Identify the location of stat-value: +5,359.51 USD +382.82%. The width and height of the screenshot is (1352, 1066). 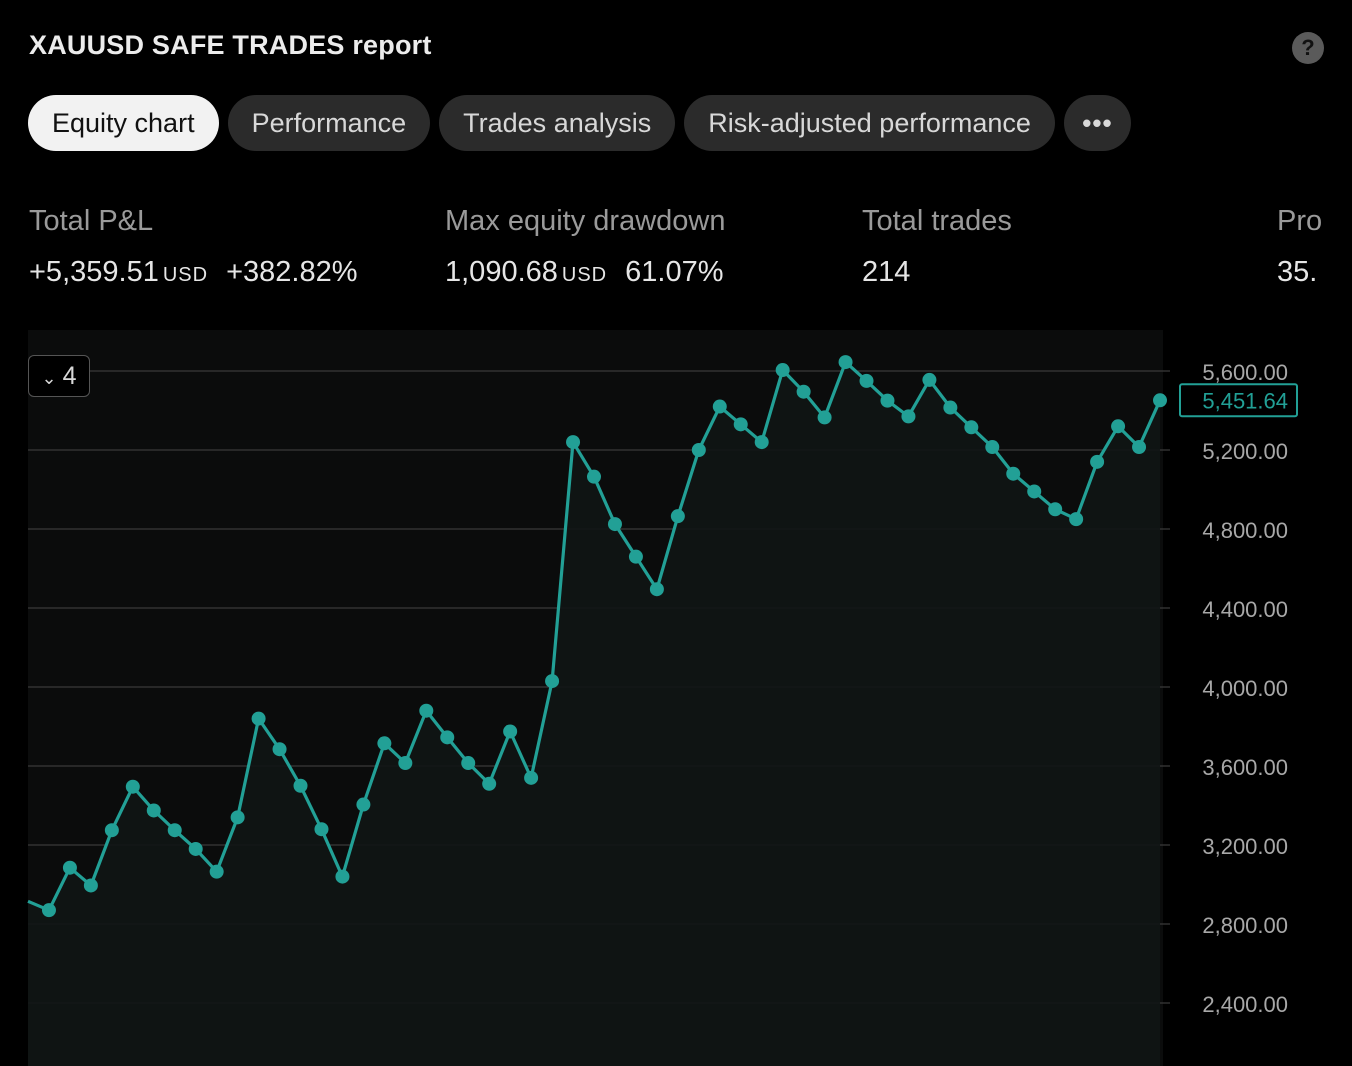
(193, 272).